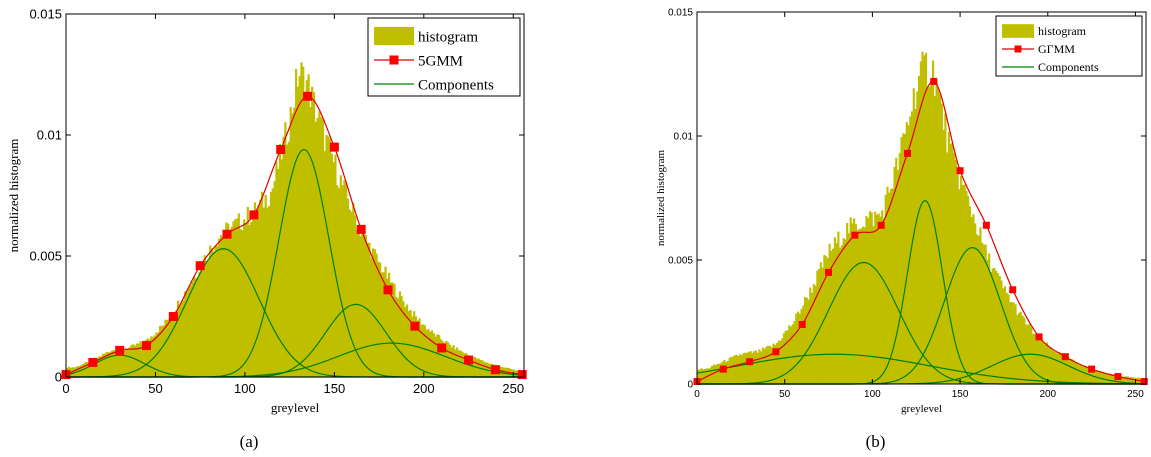  I want to click on x-tick-label: 50, so click(155, 388).